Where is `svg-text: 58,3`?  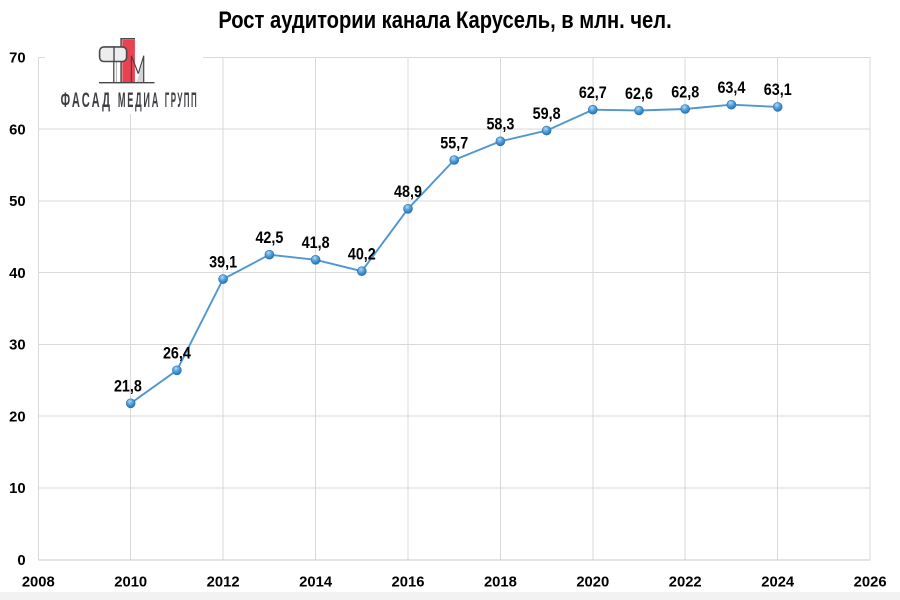
svg-text: 58,3 is located at coordinates (500, 125).